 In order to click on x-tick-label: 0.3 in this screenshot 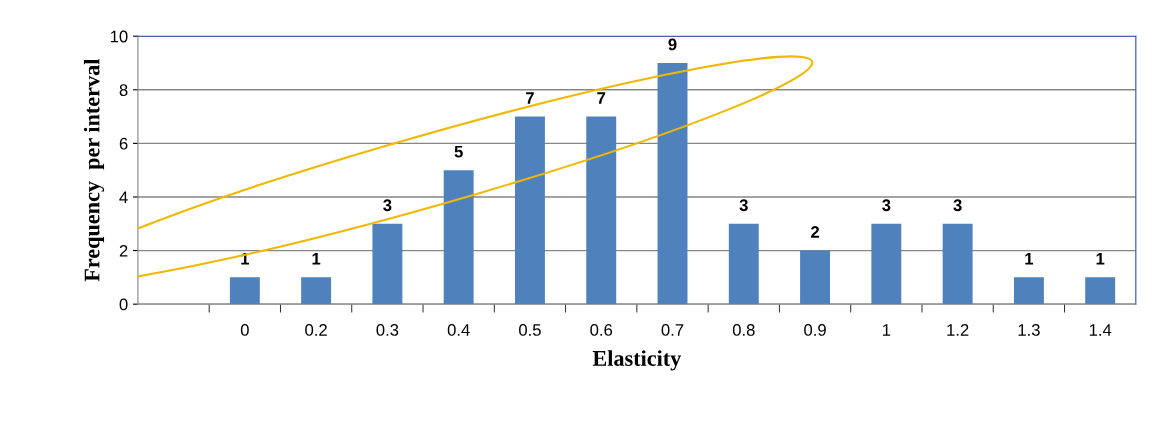, I will do `click(387, 330)`.